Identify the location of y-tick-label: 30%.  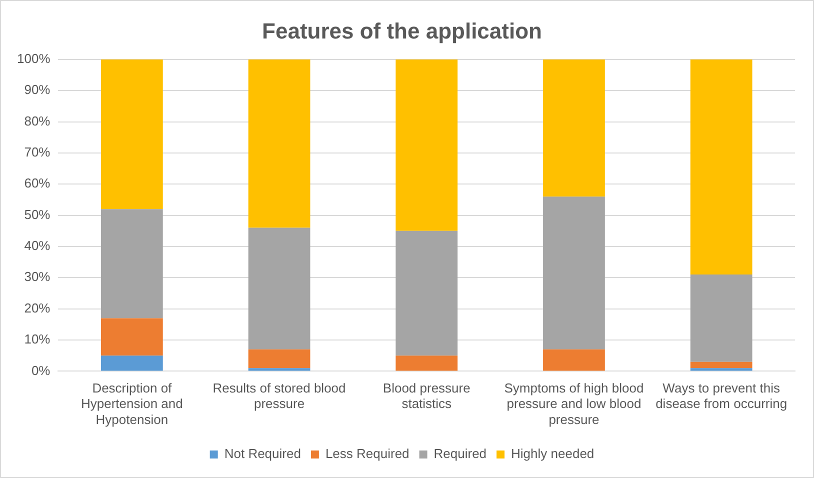
(37, 276).